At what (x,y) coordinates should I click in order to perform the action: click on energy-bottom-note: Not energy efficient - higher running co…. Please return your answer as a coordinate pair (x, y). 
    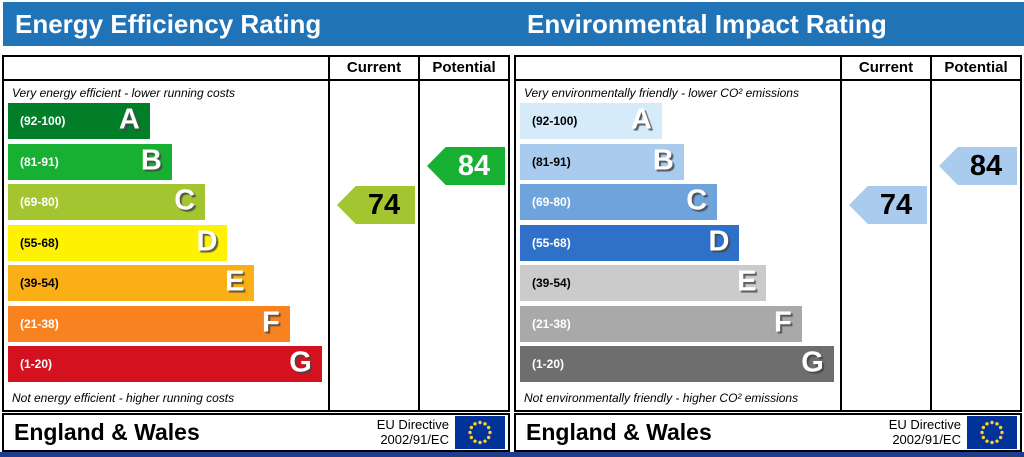
    Looking at the image, I should click on (123, 398).